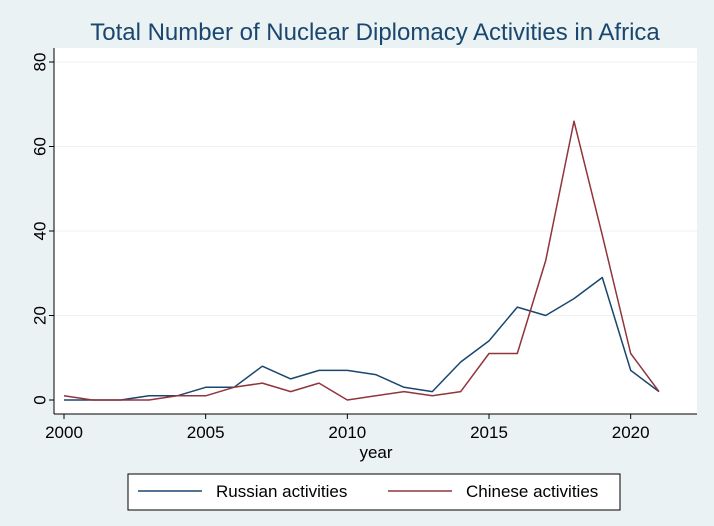  What do you see at coordinates (206, 432) in the screenshot?
I see `x-tick-label: 2005` at bounding box center [206, 432].